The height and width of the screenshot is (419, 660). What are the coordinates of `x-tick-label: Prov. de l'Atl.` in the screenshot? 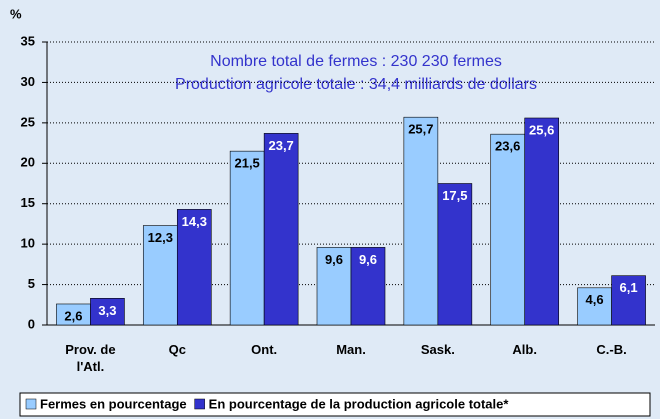 It's located at (90, 358).